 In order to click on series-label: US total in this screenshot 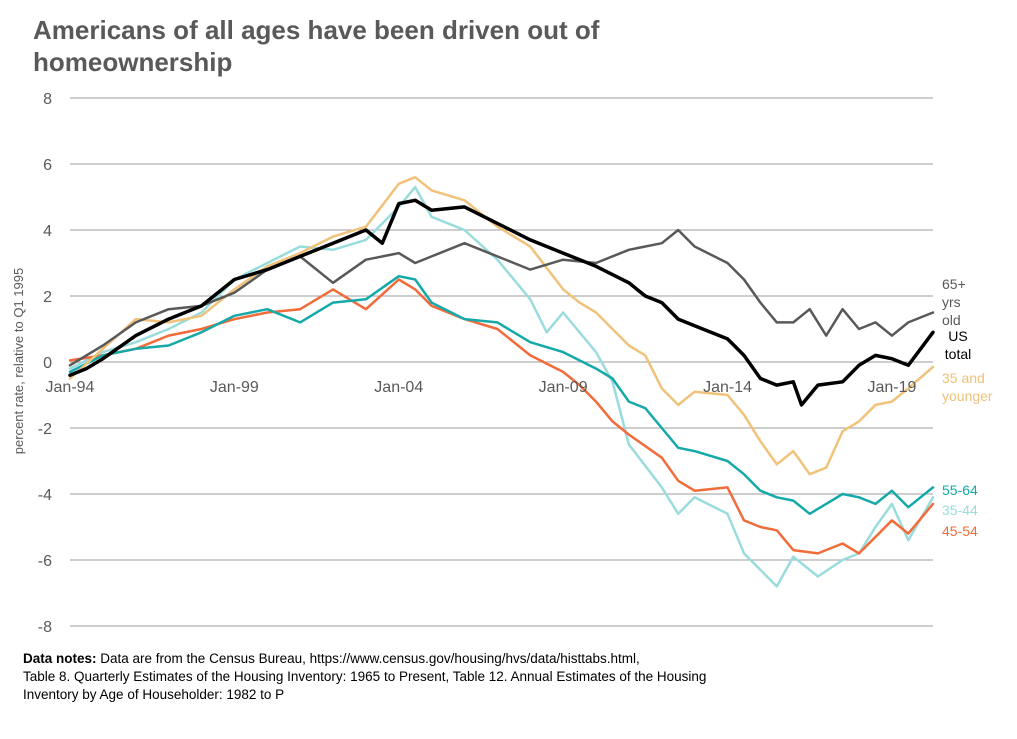, I will do `click(958, 345)`.